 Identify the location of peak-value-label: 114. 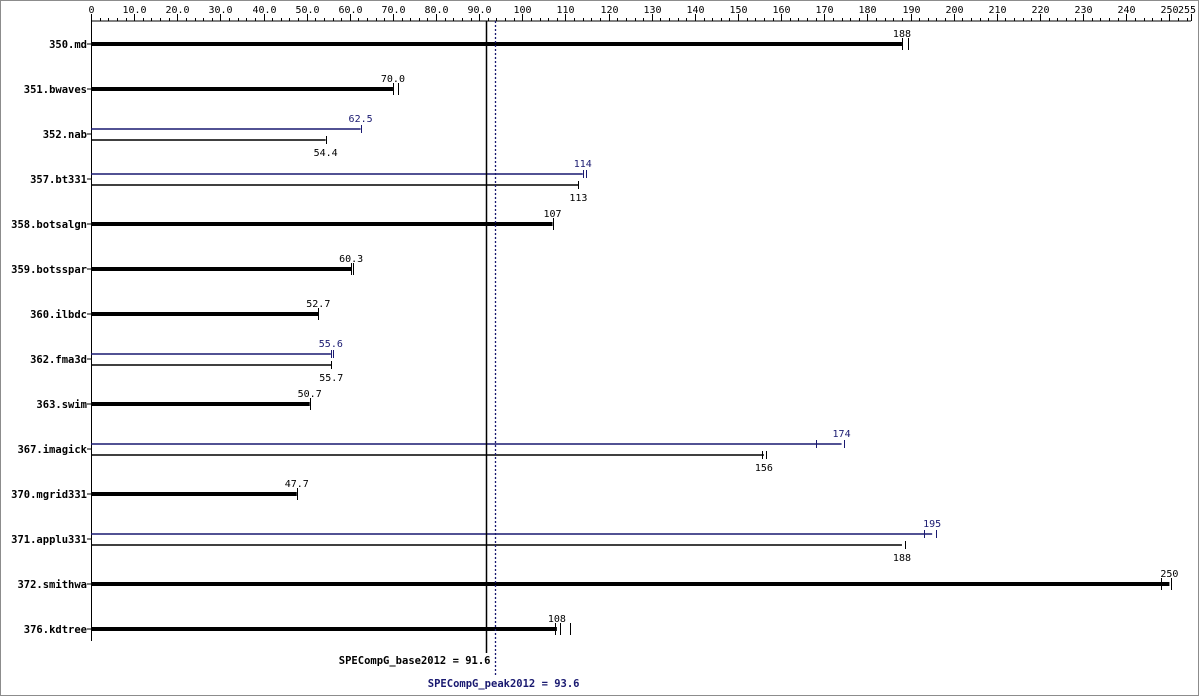
(583, 164).